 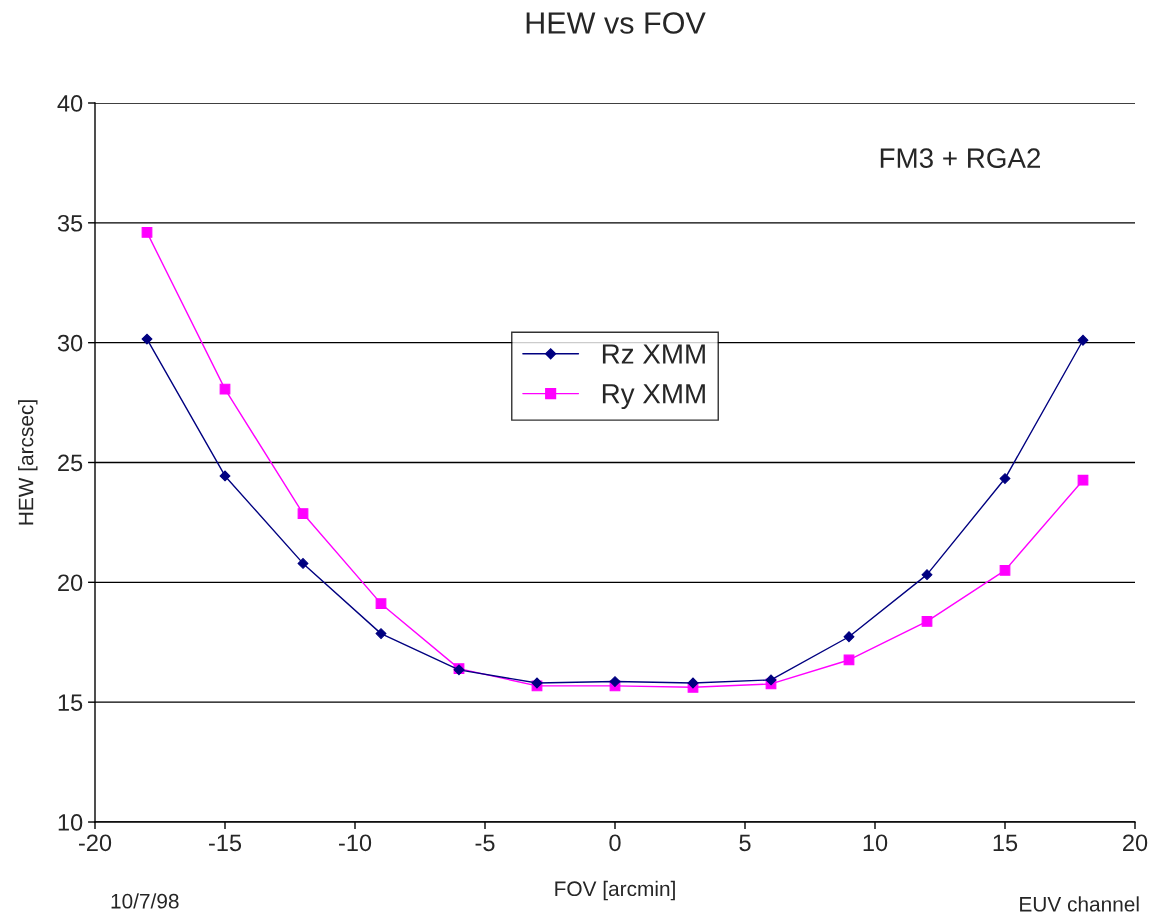 What do you see at coordinates (95, 843) in the screenshot?
I see `x-tick-label: -20` at bounding box center [95, 843].